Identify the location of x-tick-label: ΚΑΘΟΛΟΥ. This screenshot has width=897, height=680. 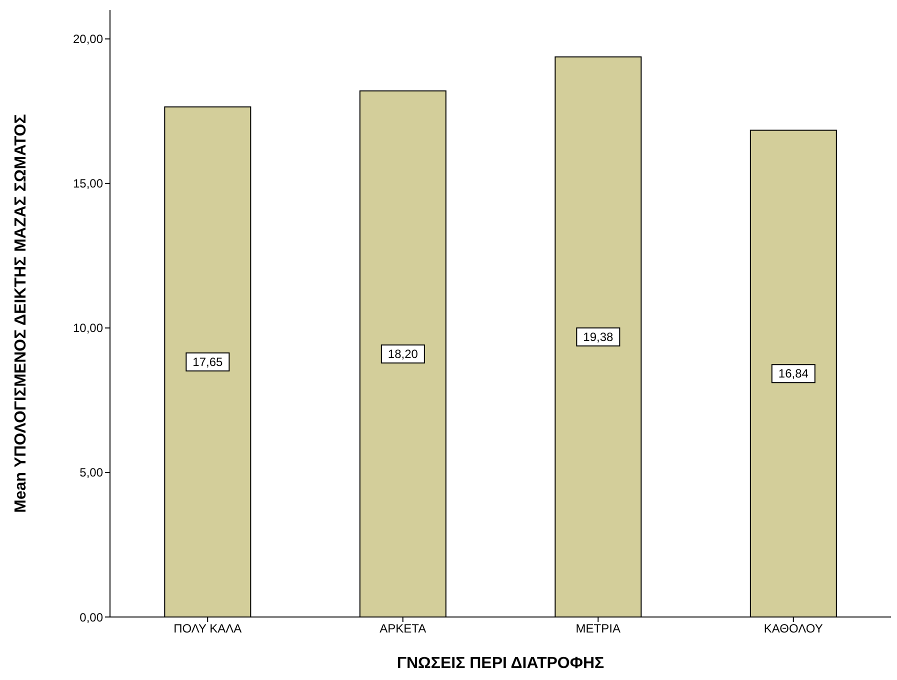
(793, 629).